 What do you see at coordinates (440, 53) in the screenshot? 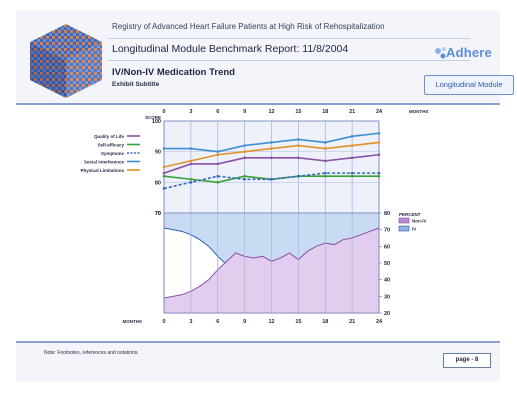
I see `logo-dots-icon` at bounding box center [440, 53].